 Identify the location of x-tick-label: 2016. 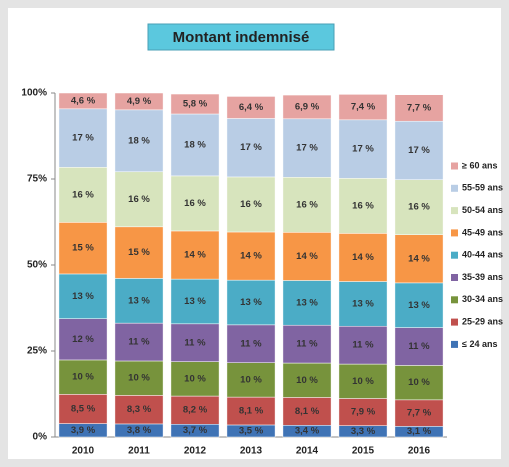
(419, 451).